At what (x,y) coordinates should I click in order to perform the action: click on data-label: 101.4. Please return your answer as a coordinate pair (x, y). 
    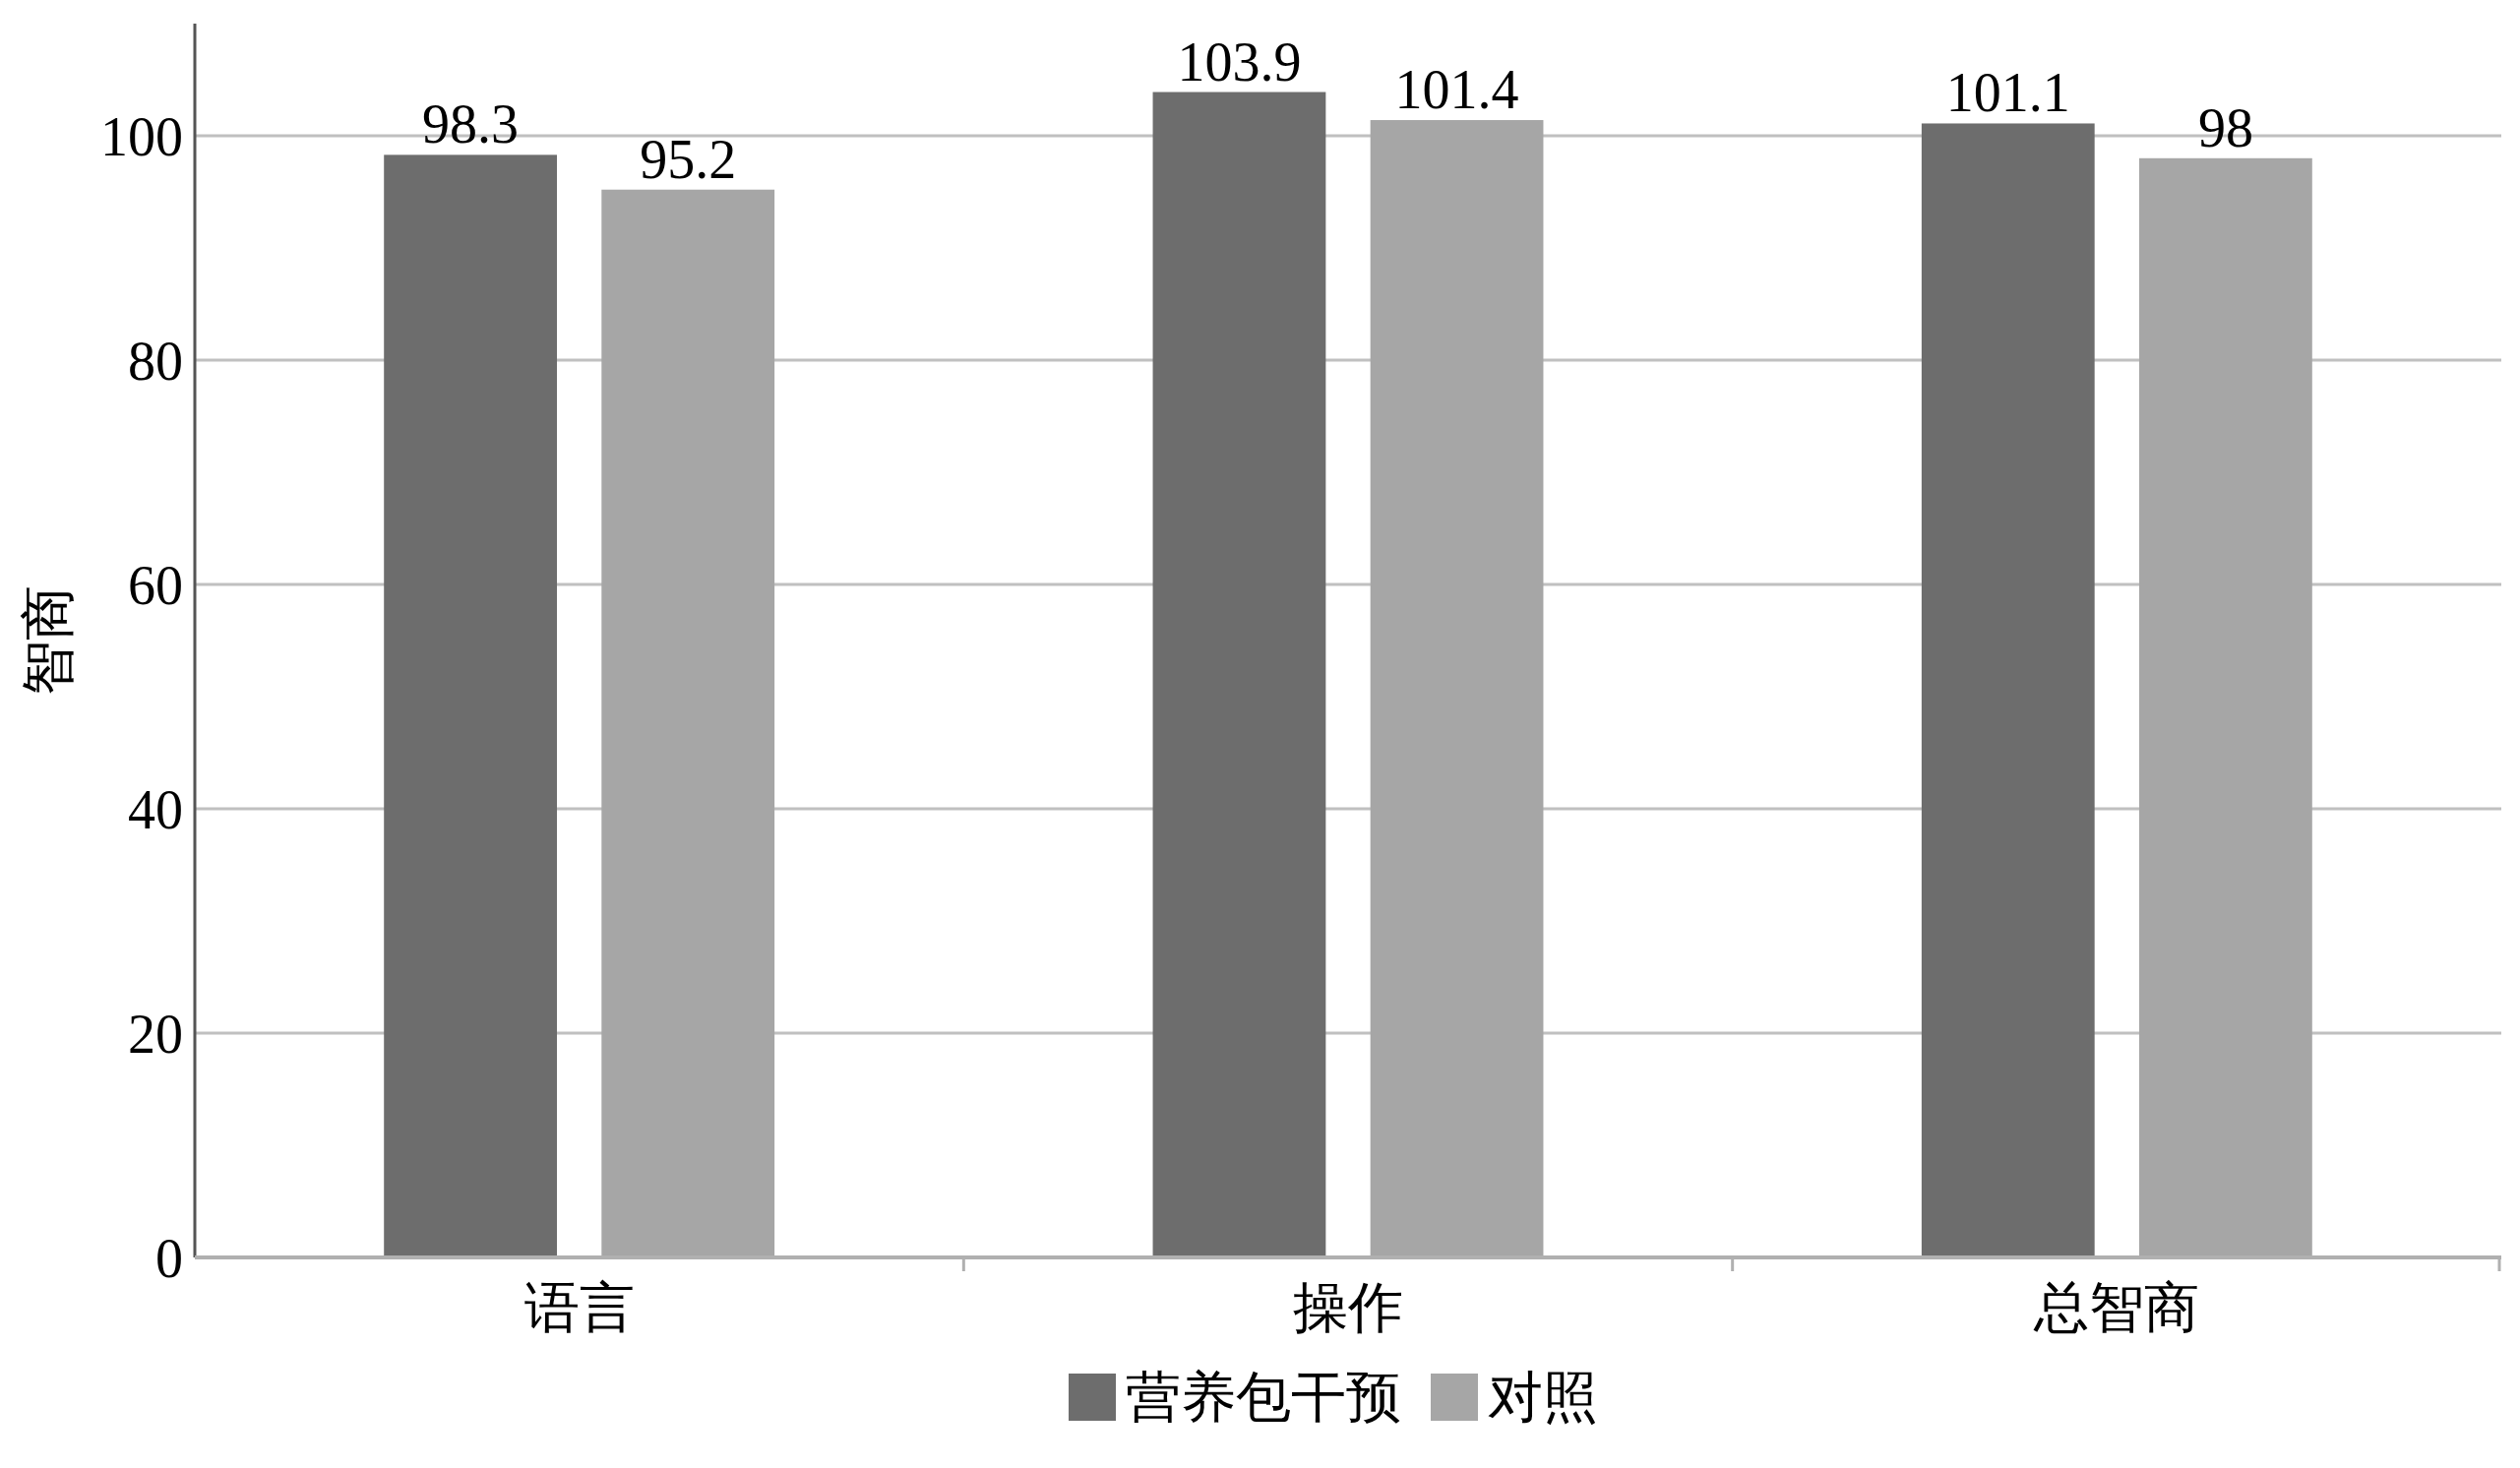
    Looking at the image, I should click on (1456, 90).